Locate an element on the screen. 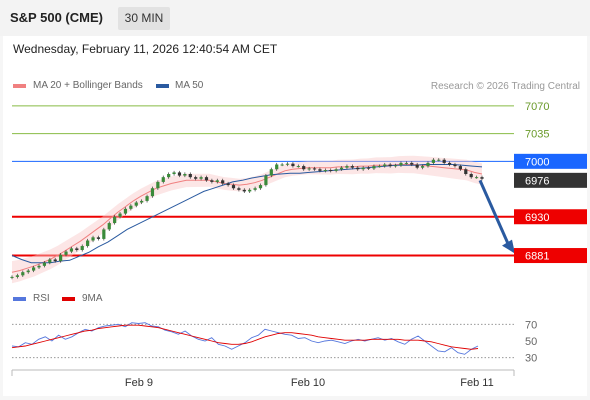 Image resolution: width=590 pixels, height=400 pixels. forecast-arrow is located at coordinates (494, 212).